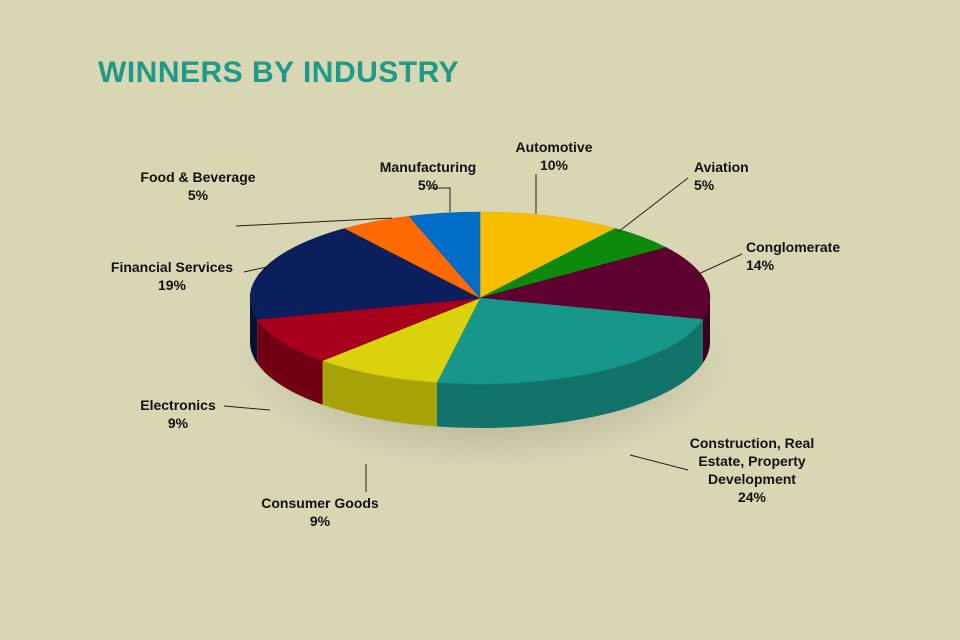  I want to click on slice-percent: 14%, so click(760, 265).